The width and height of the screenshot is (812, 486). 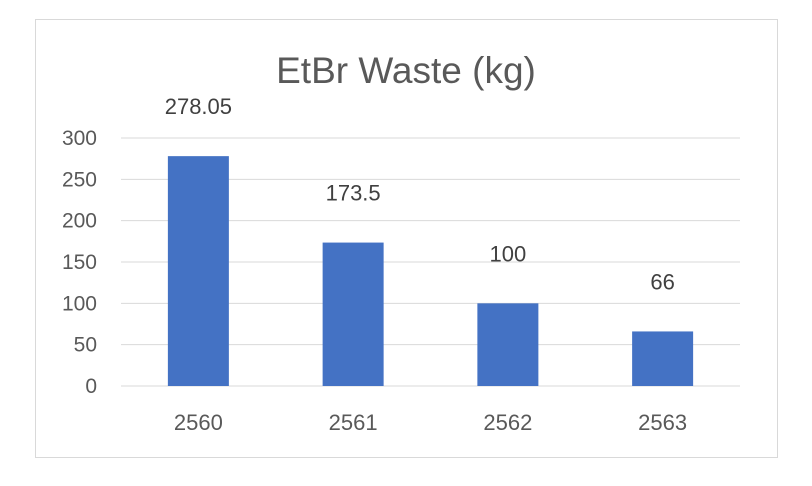 What do you see at coordinates (507, 422) in the screenshot?
I see `x-category-label: 2562` at bounding box center [507, 422].